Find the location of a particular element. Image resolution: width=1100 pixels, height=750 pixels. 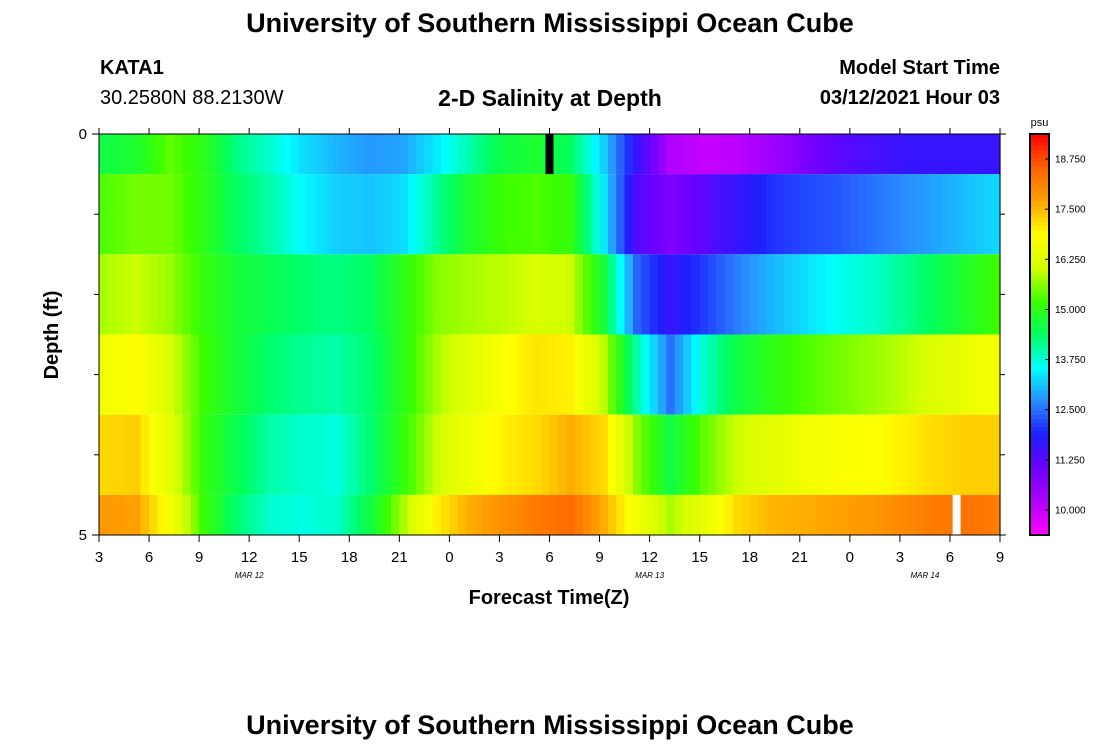

colorbar-tick-label: 11.250 is located at coordinates (1070, 460).